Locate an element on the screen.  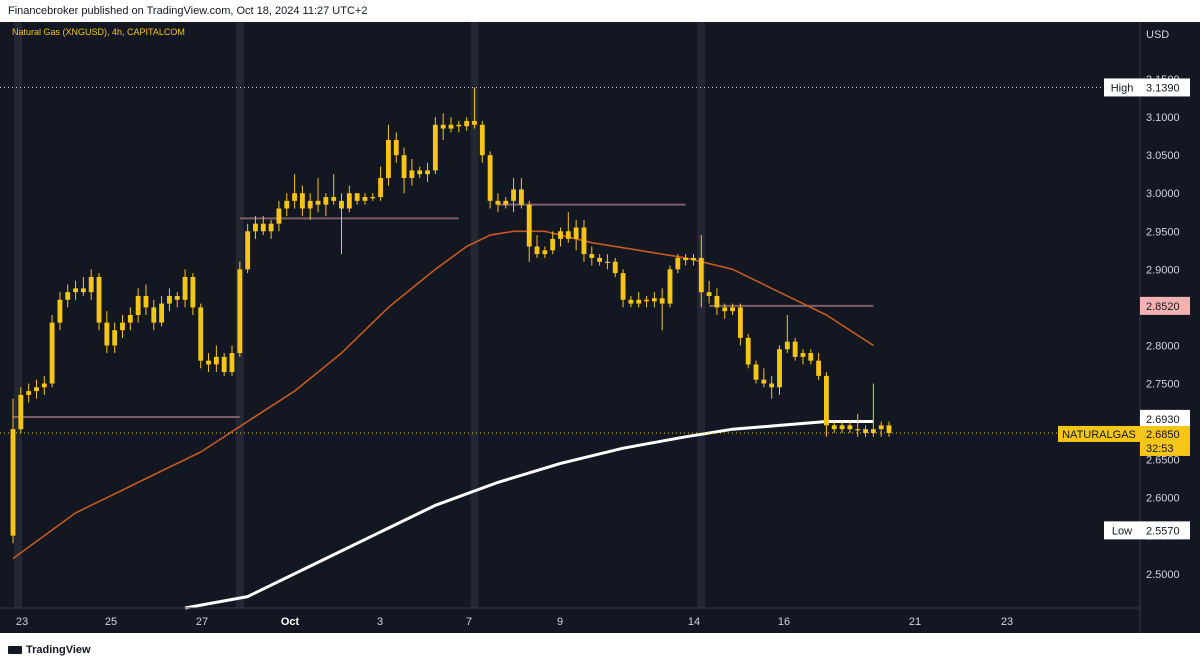
price-tick-label: 3.0000 is located at coordinates (1163, 194).